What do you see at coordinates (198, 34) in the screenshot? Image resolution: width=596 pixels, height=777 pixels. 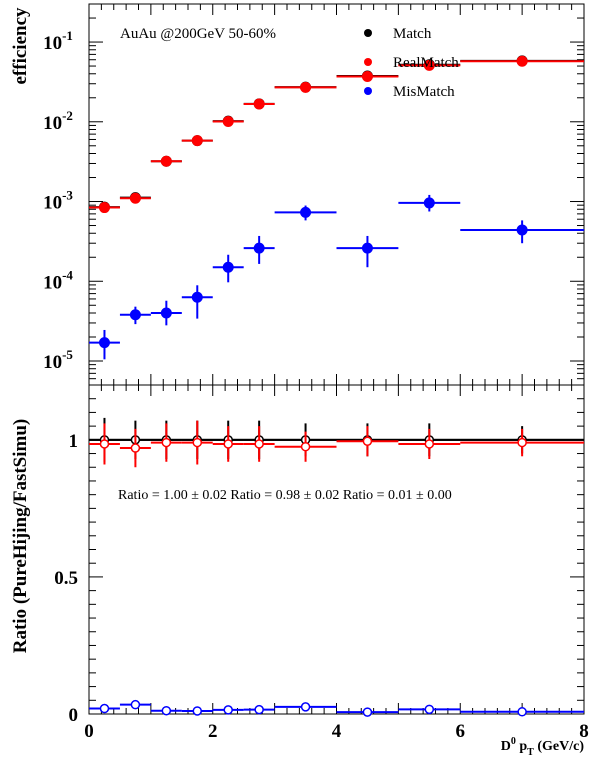 I see `top-annotation: AuAu @200GeV 50-60%` at bounding box center [198, 34].